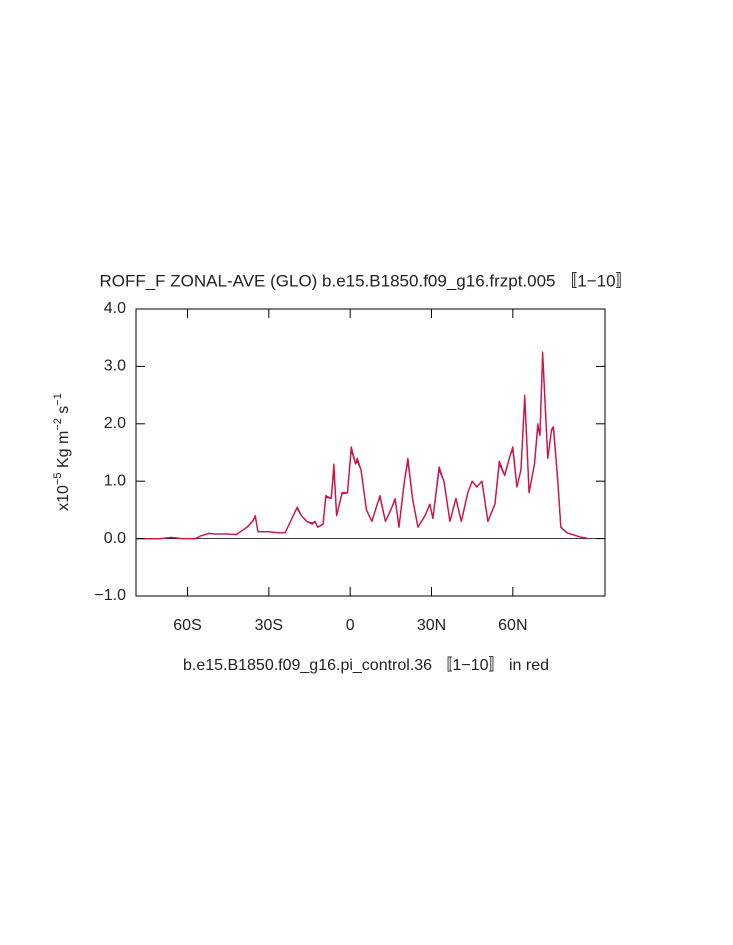 Image resolution: width=733 pixels, height=945 pixels. I want to click on y-label-sup: −1, so click(58, 399).